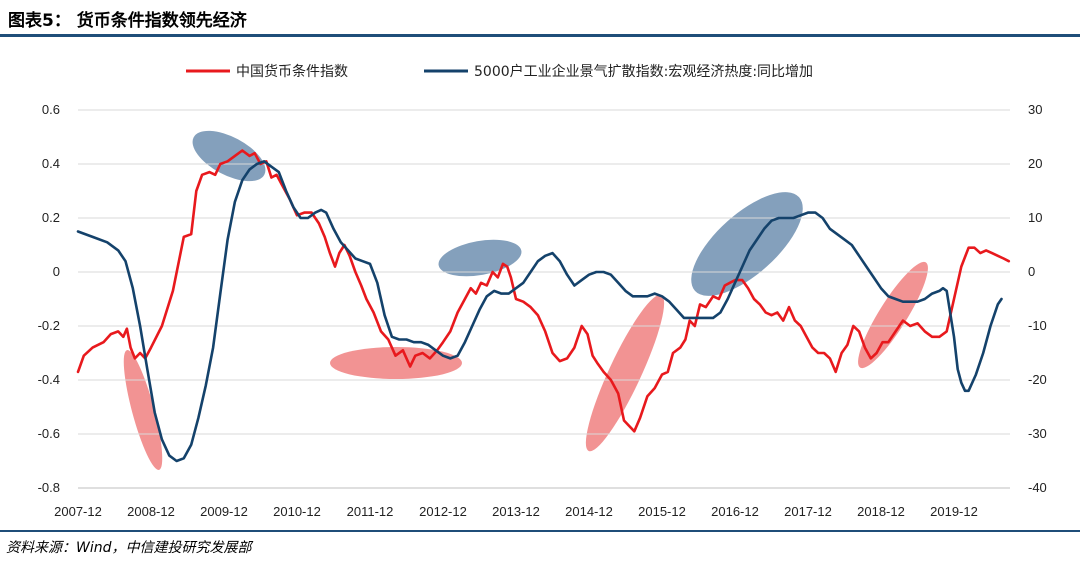  What do you see at coordinates (49, 487) in the screenshot?
I see `y-left-tick-label: -0.8` at bounding box center [49, 487].